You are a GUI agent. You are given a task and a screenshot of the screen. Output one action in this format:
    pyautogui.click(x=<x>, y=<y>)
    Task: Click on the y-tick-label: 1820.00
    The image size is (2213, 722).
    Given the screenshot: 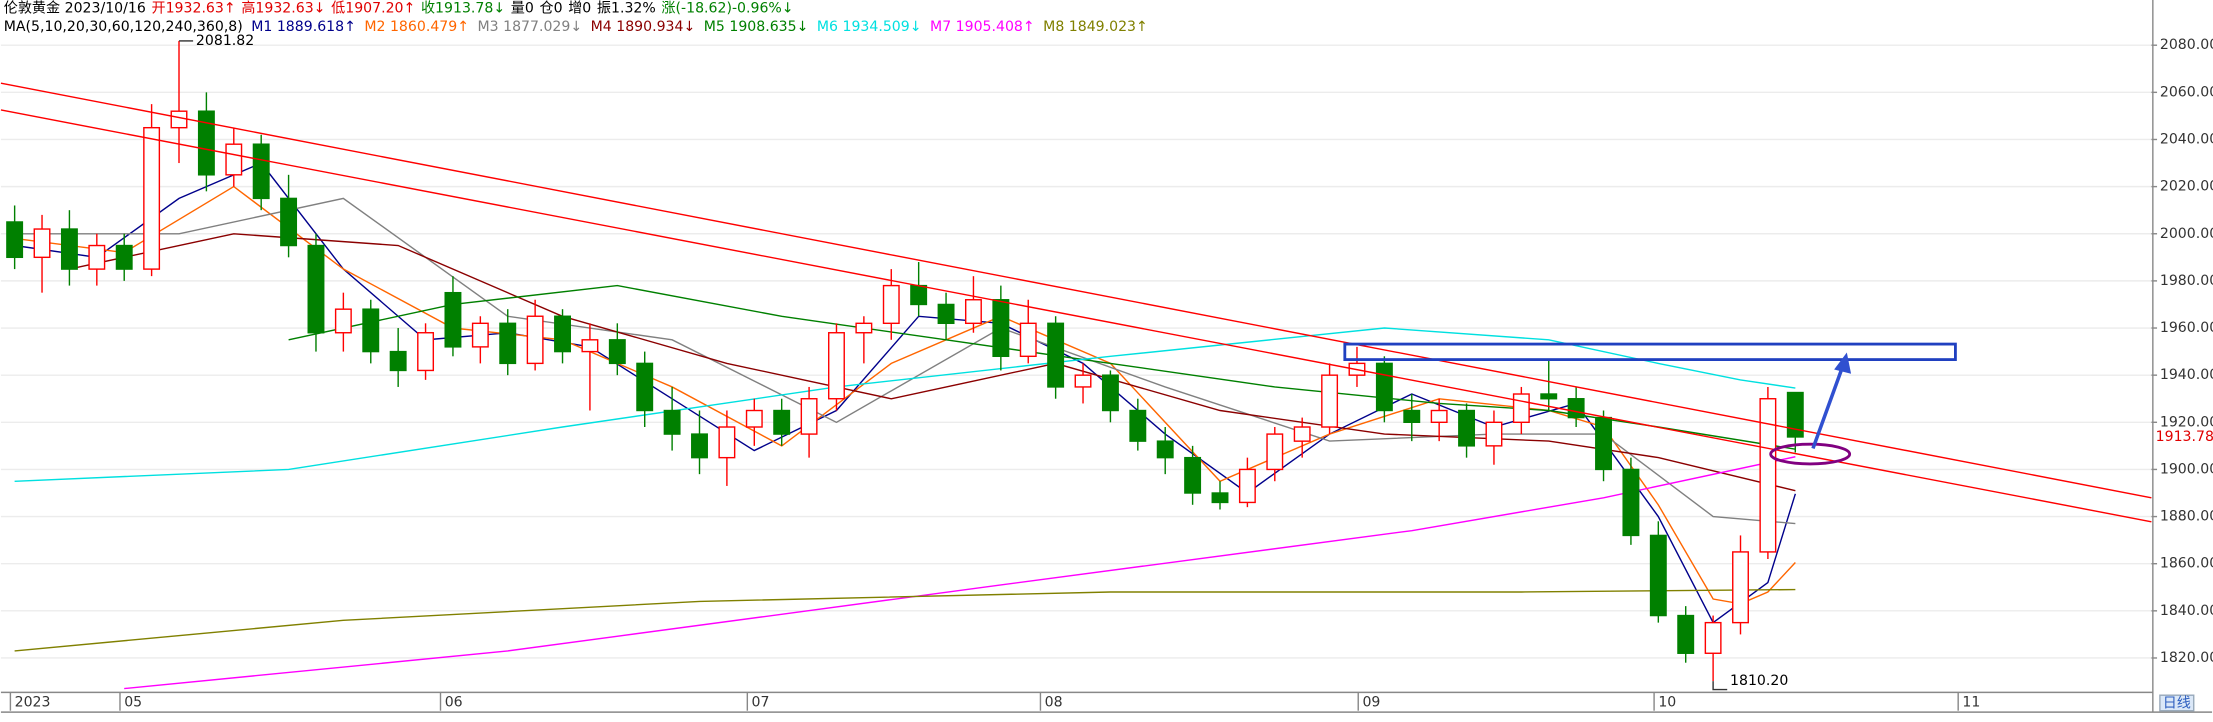 What is the action you would take?
    pyautogui.click(x=2186, y=658)
    